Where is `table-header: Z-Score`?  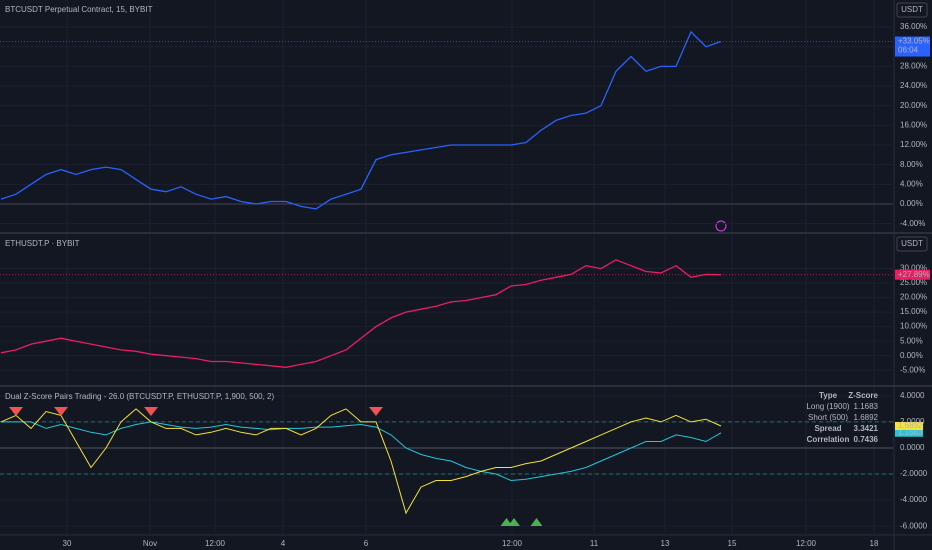 table-header: Z-Score is located at coordinates (863, 395).